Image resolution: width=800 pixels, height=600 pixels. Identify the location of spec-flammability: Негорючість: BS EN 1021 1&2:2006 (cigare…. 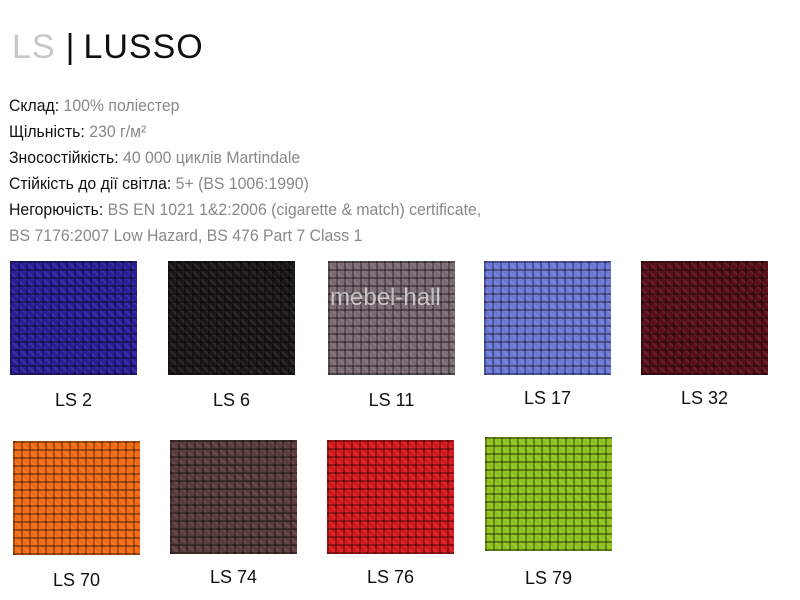
(245, 209).